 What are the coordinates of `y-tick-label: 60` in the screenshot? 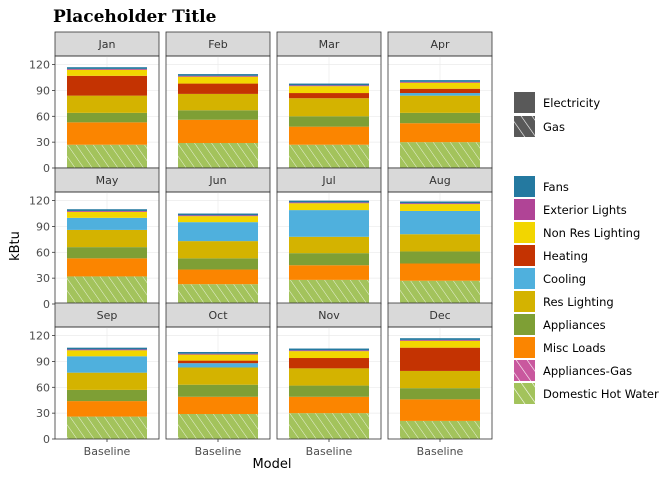 It's located at (43, 387).